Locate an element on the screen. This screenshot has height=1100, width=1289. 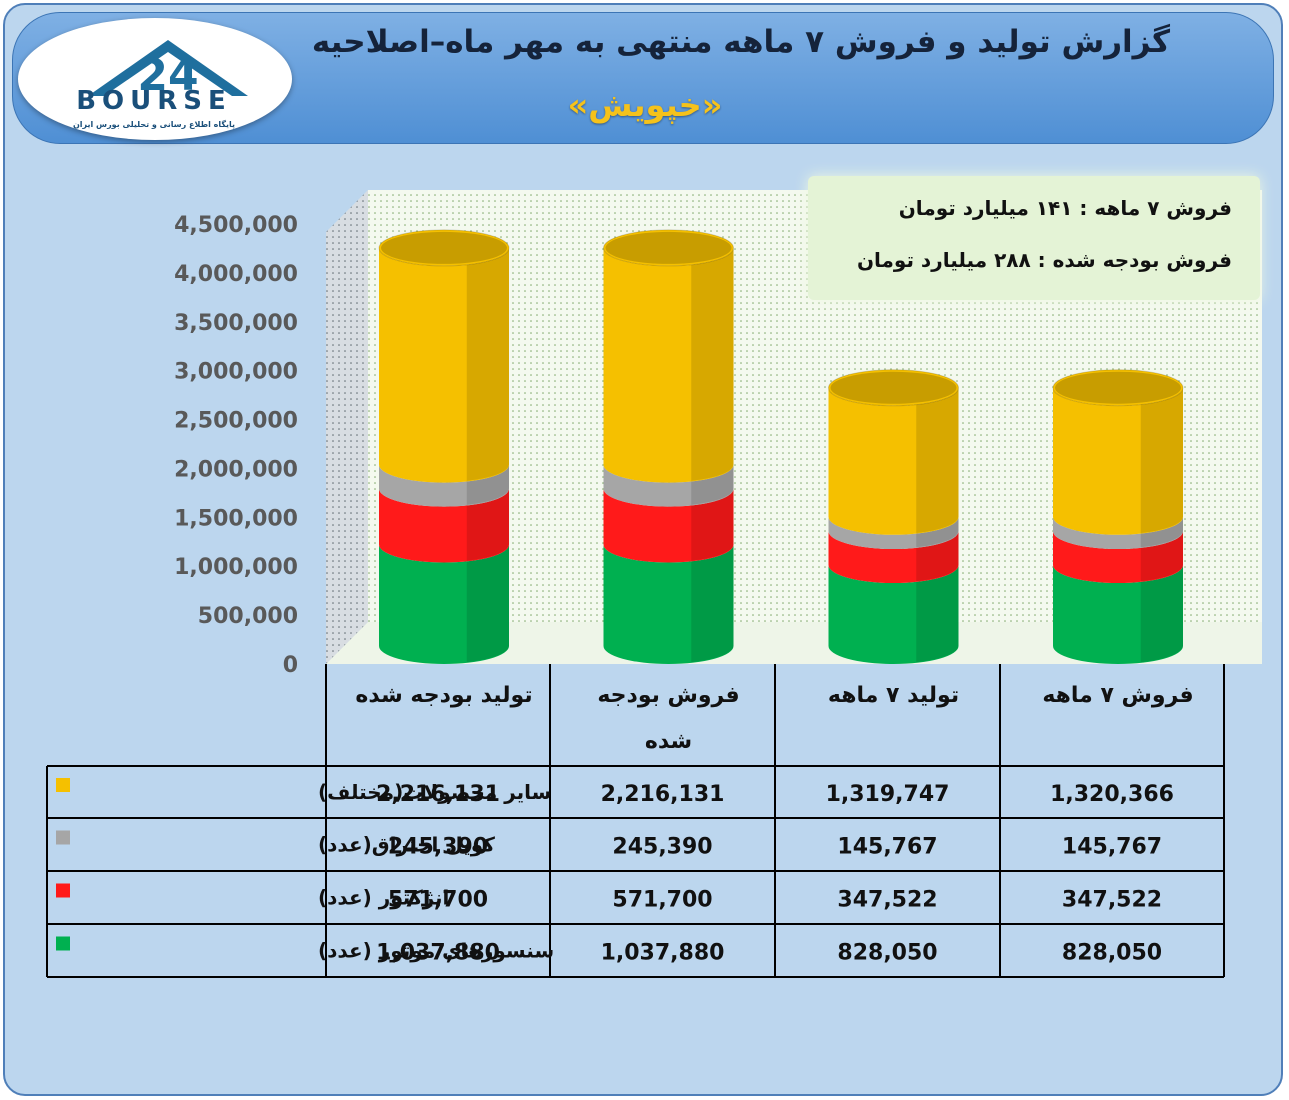
note-line-budget-sales: فروش بودجه شده : ۲۸۸ میلیارد تومان is located at coordinates (1044, 260).